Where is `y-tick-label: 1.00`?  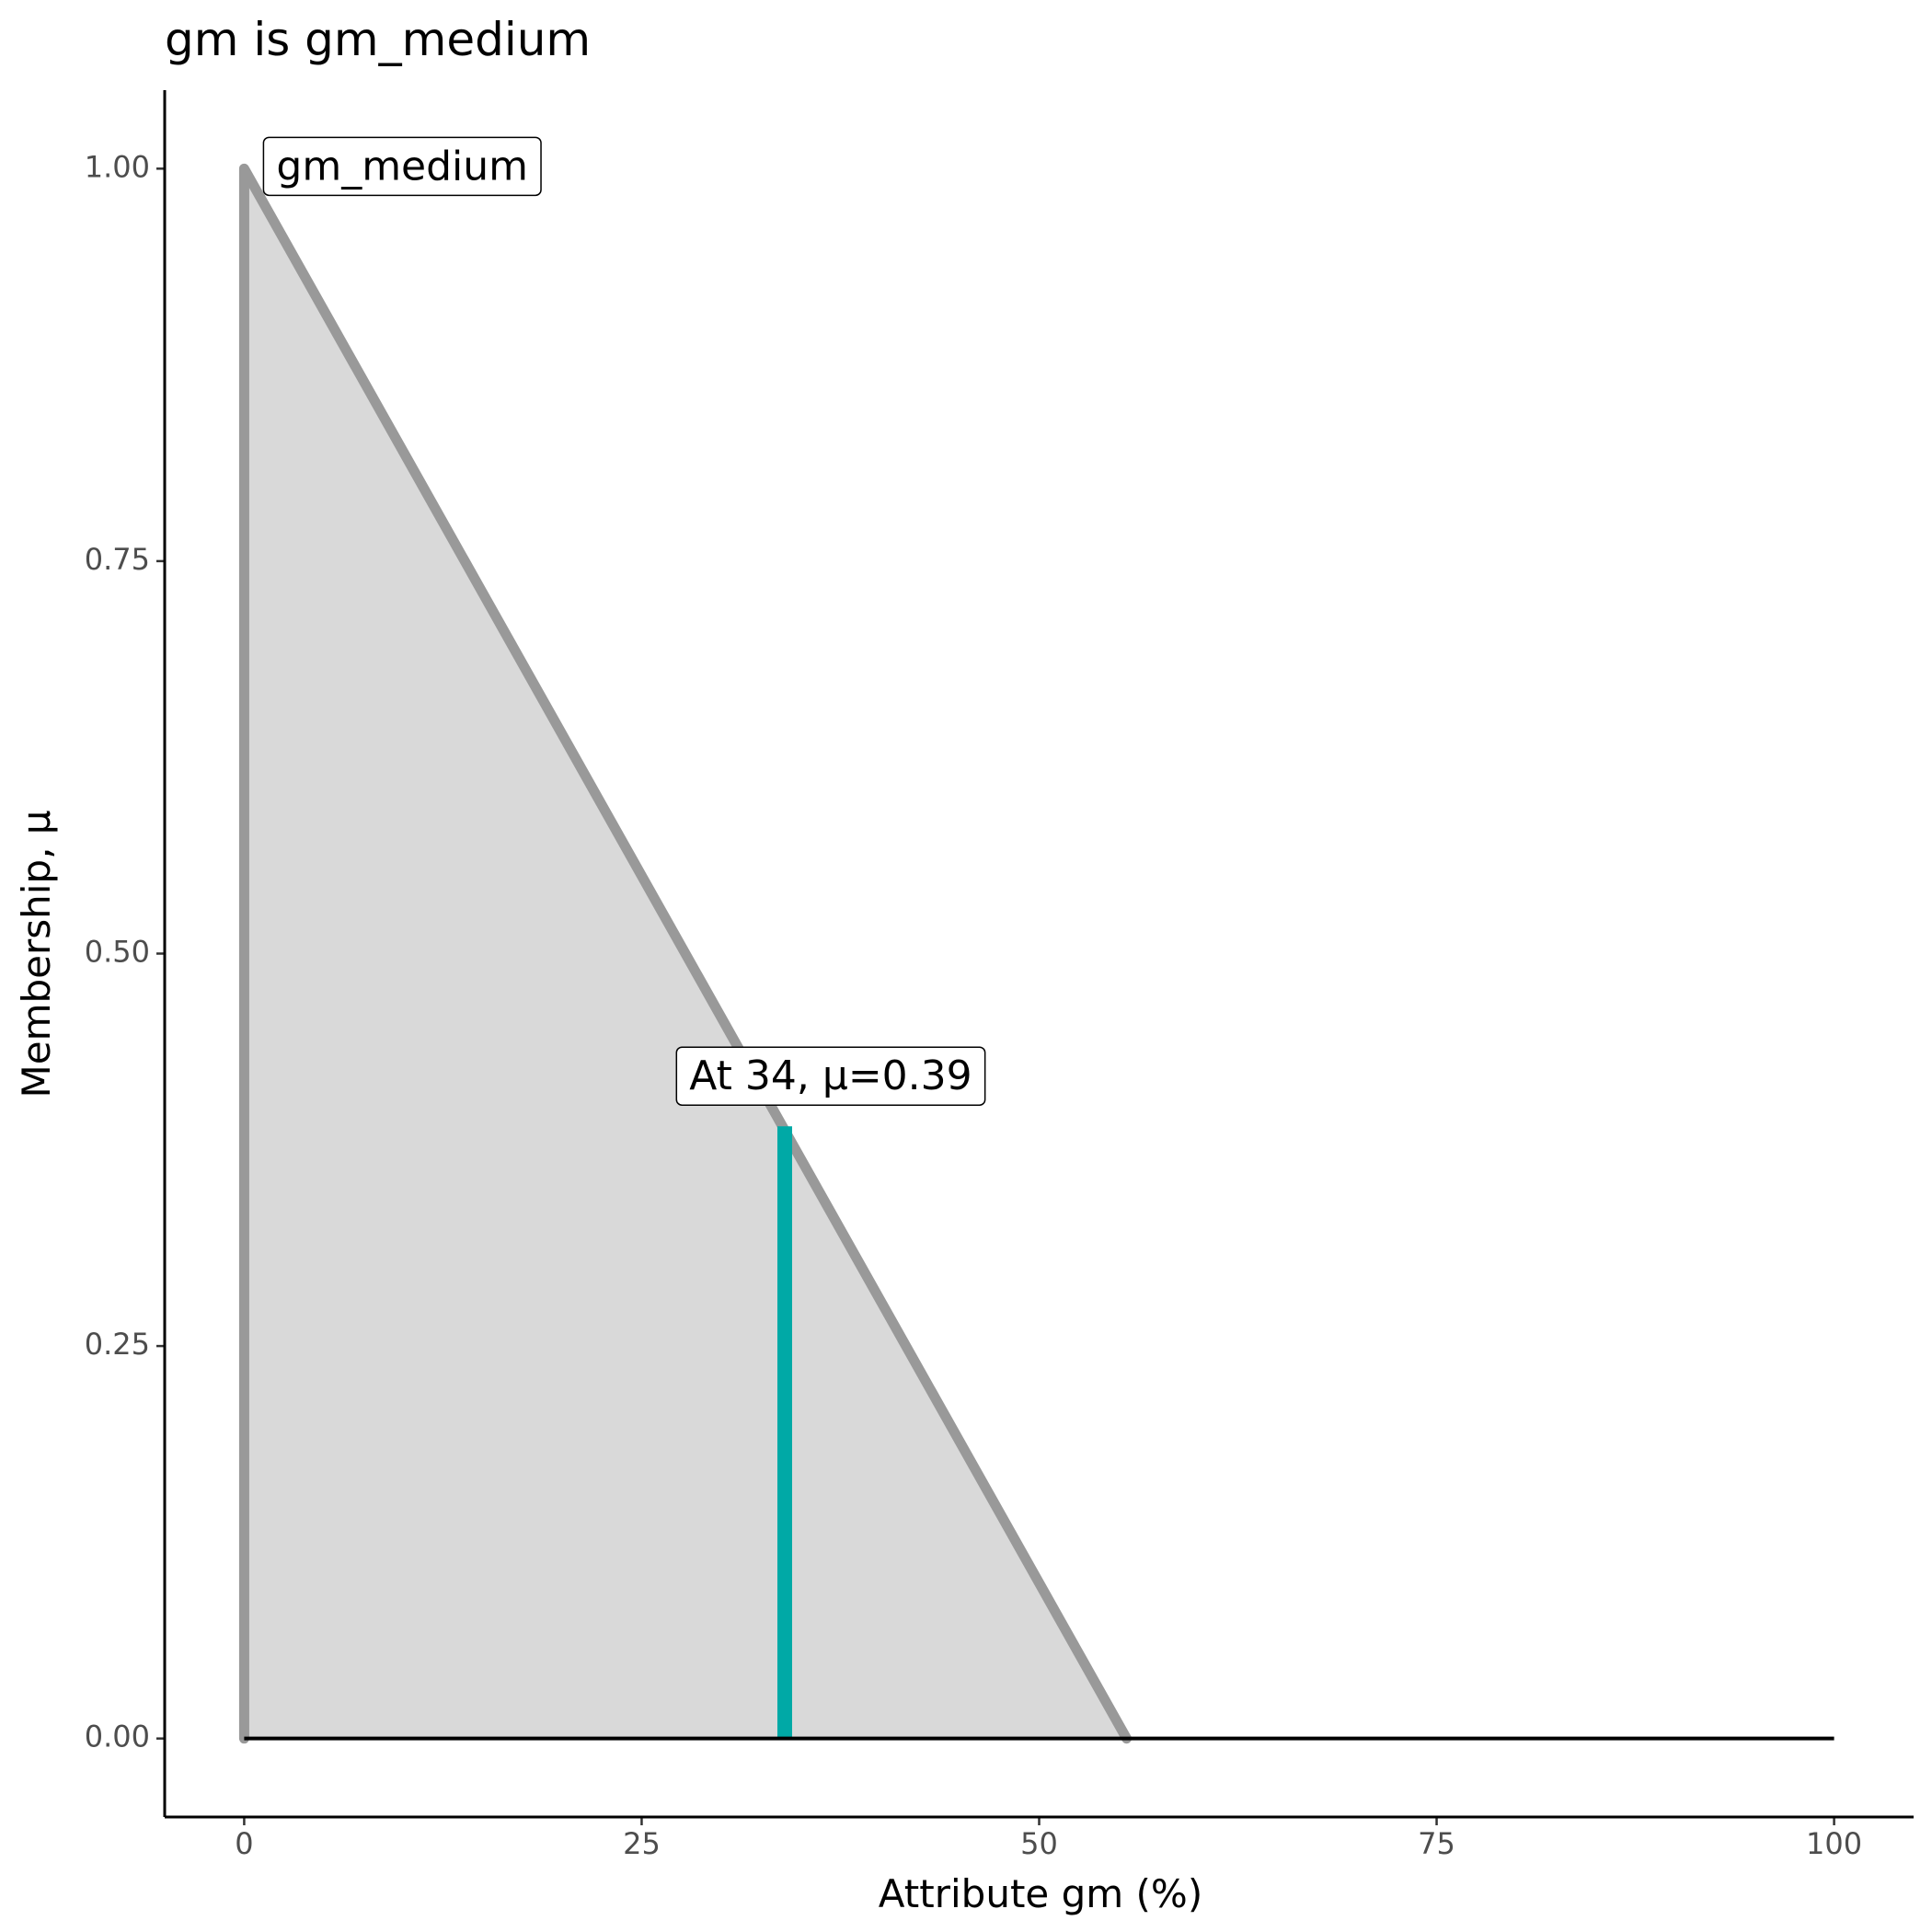 y-tick-label: 1.00 is located at coordinates (117, 166).